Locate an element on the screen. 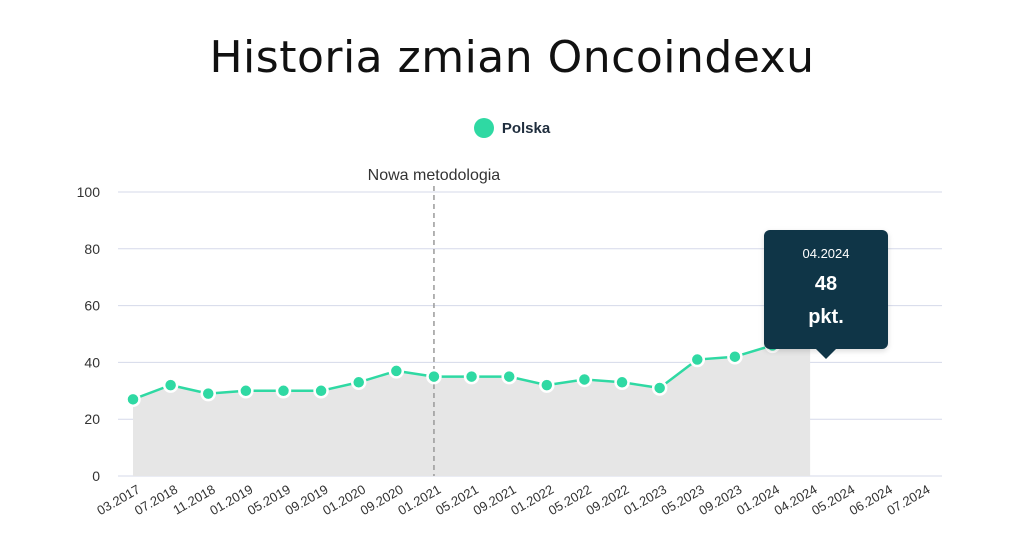 The image size is (1024, 559). y-tick-label: 40 is located at coordinates (92, 362).